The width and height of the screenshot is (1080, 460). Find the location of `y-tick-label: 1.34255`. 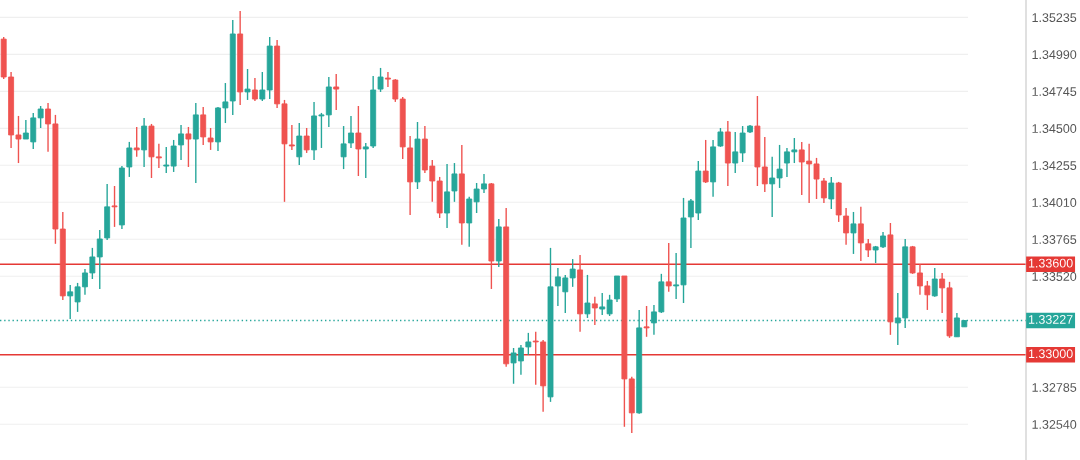

y-tick-label: 1.34255 is located at coordinates (1054, 165).